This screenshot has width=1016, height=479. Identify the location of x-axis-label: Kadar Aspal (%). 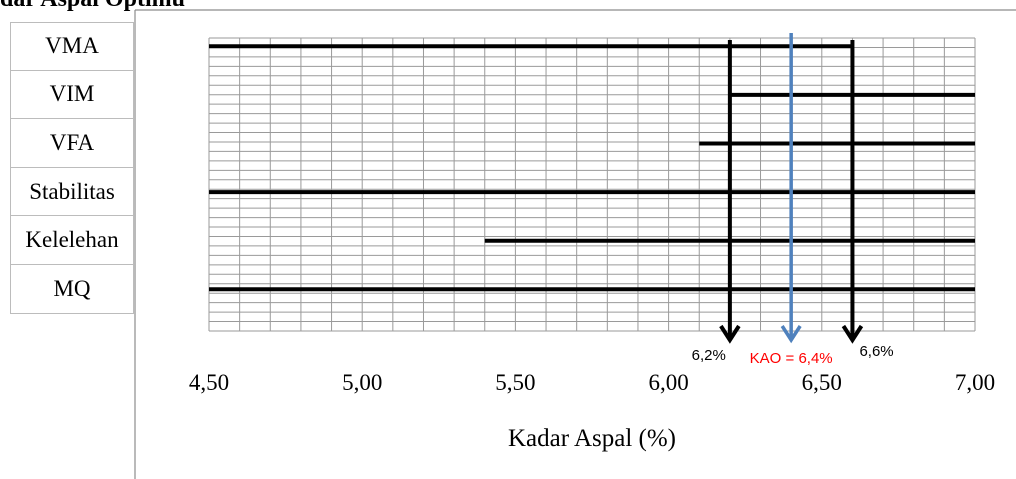
(592, 438).